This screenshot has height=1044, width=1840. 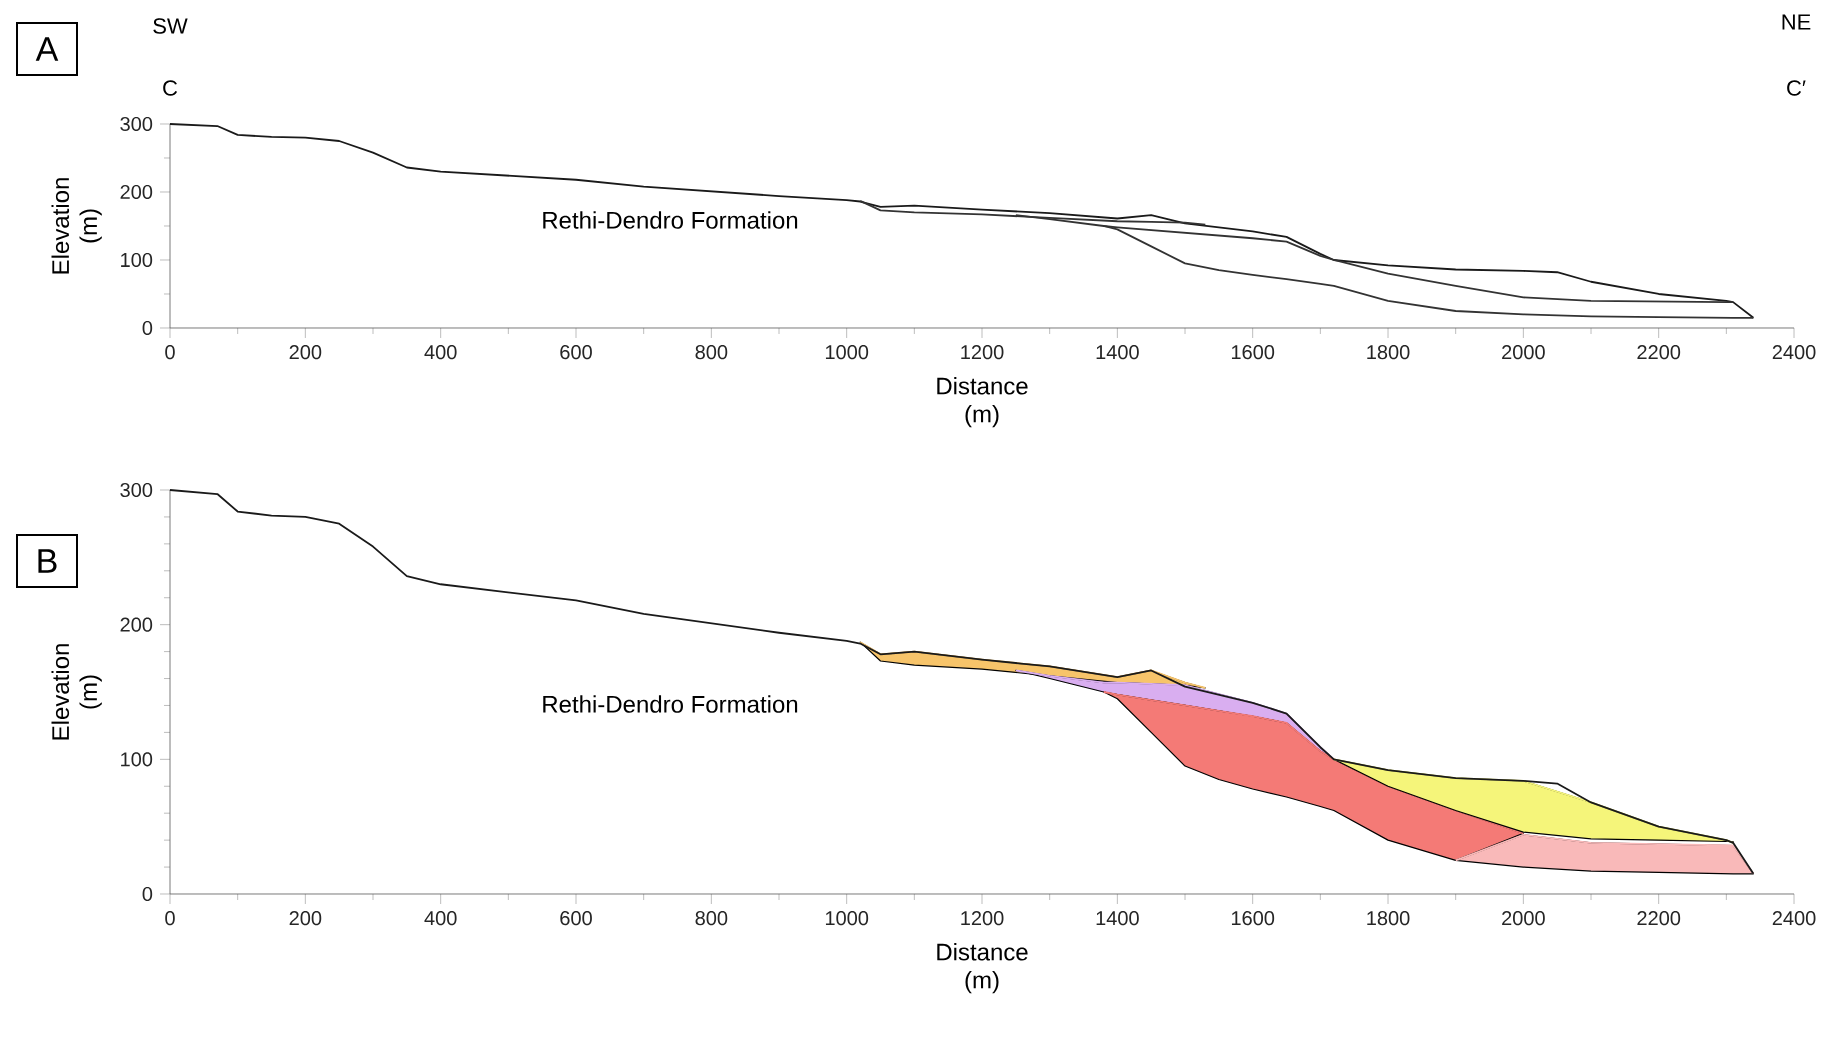 I want to click on text: C, so click(x=170, y=88).